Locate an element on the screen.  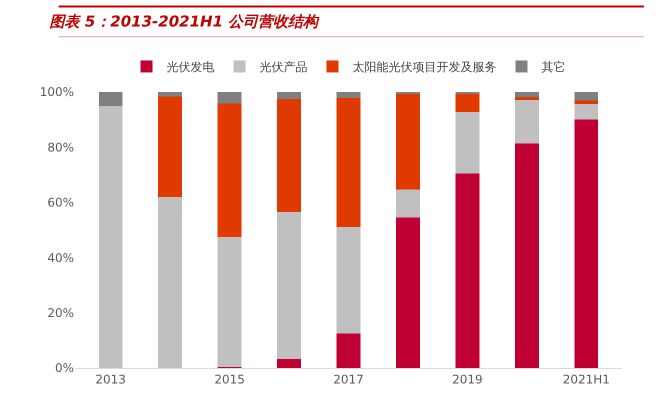
y-tick-label: 100% is located at coordinates (57, 92).